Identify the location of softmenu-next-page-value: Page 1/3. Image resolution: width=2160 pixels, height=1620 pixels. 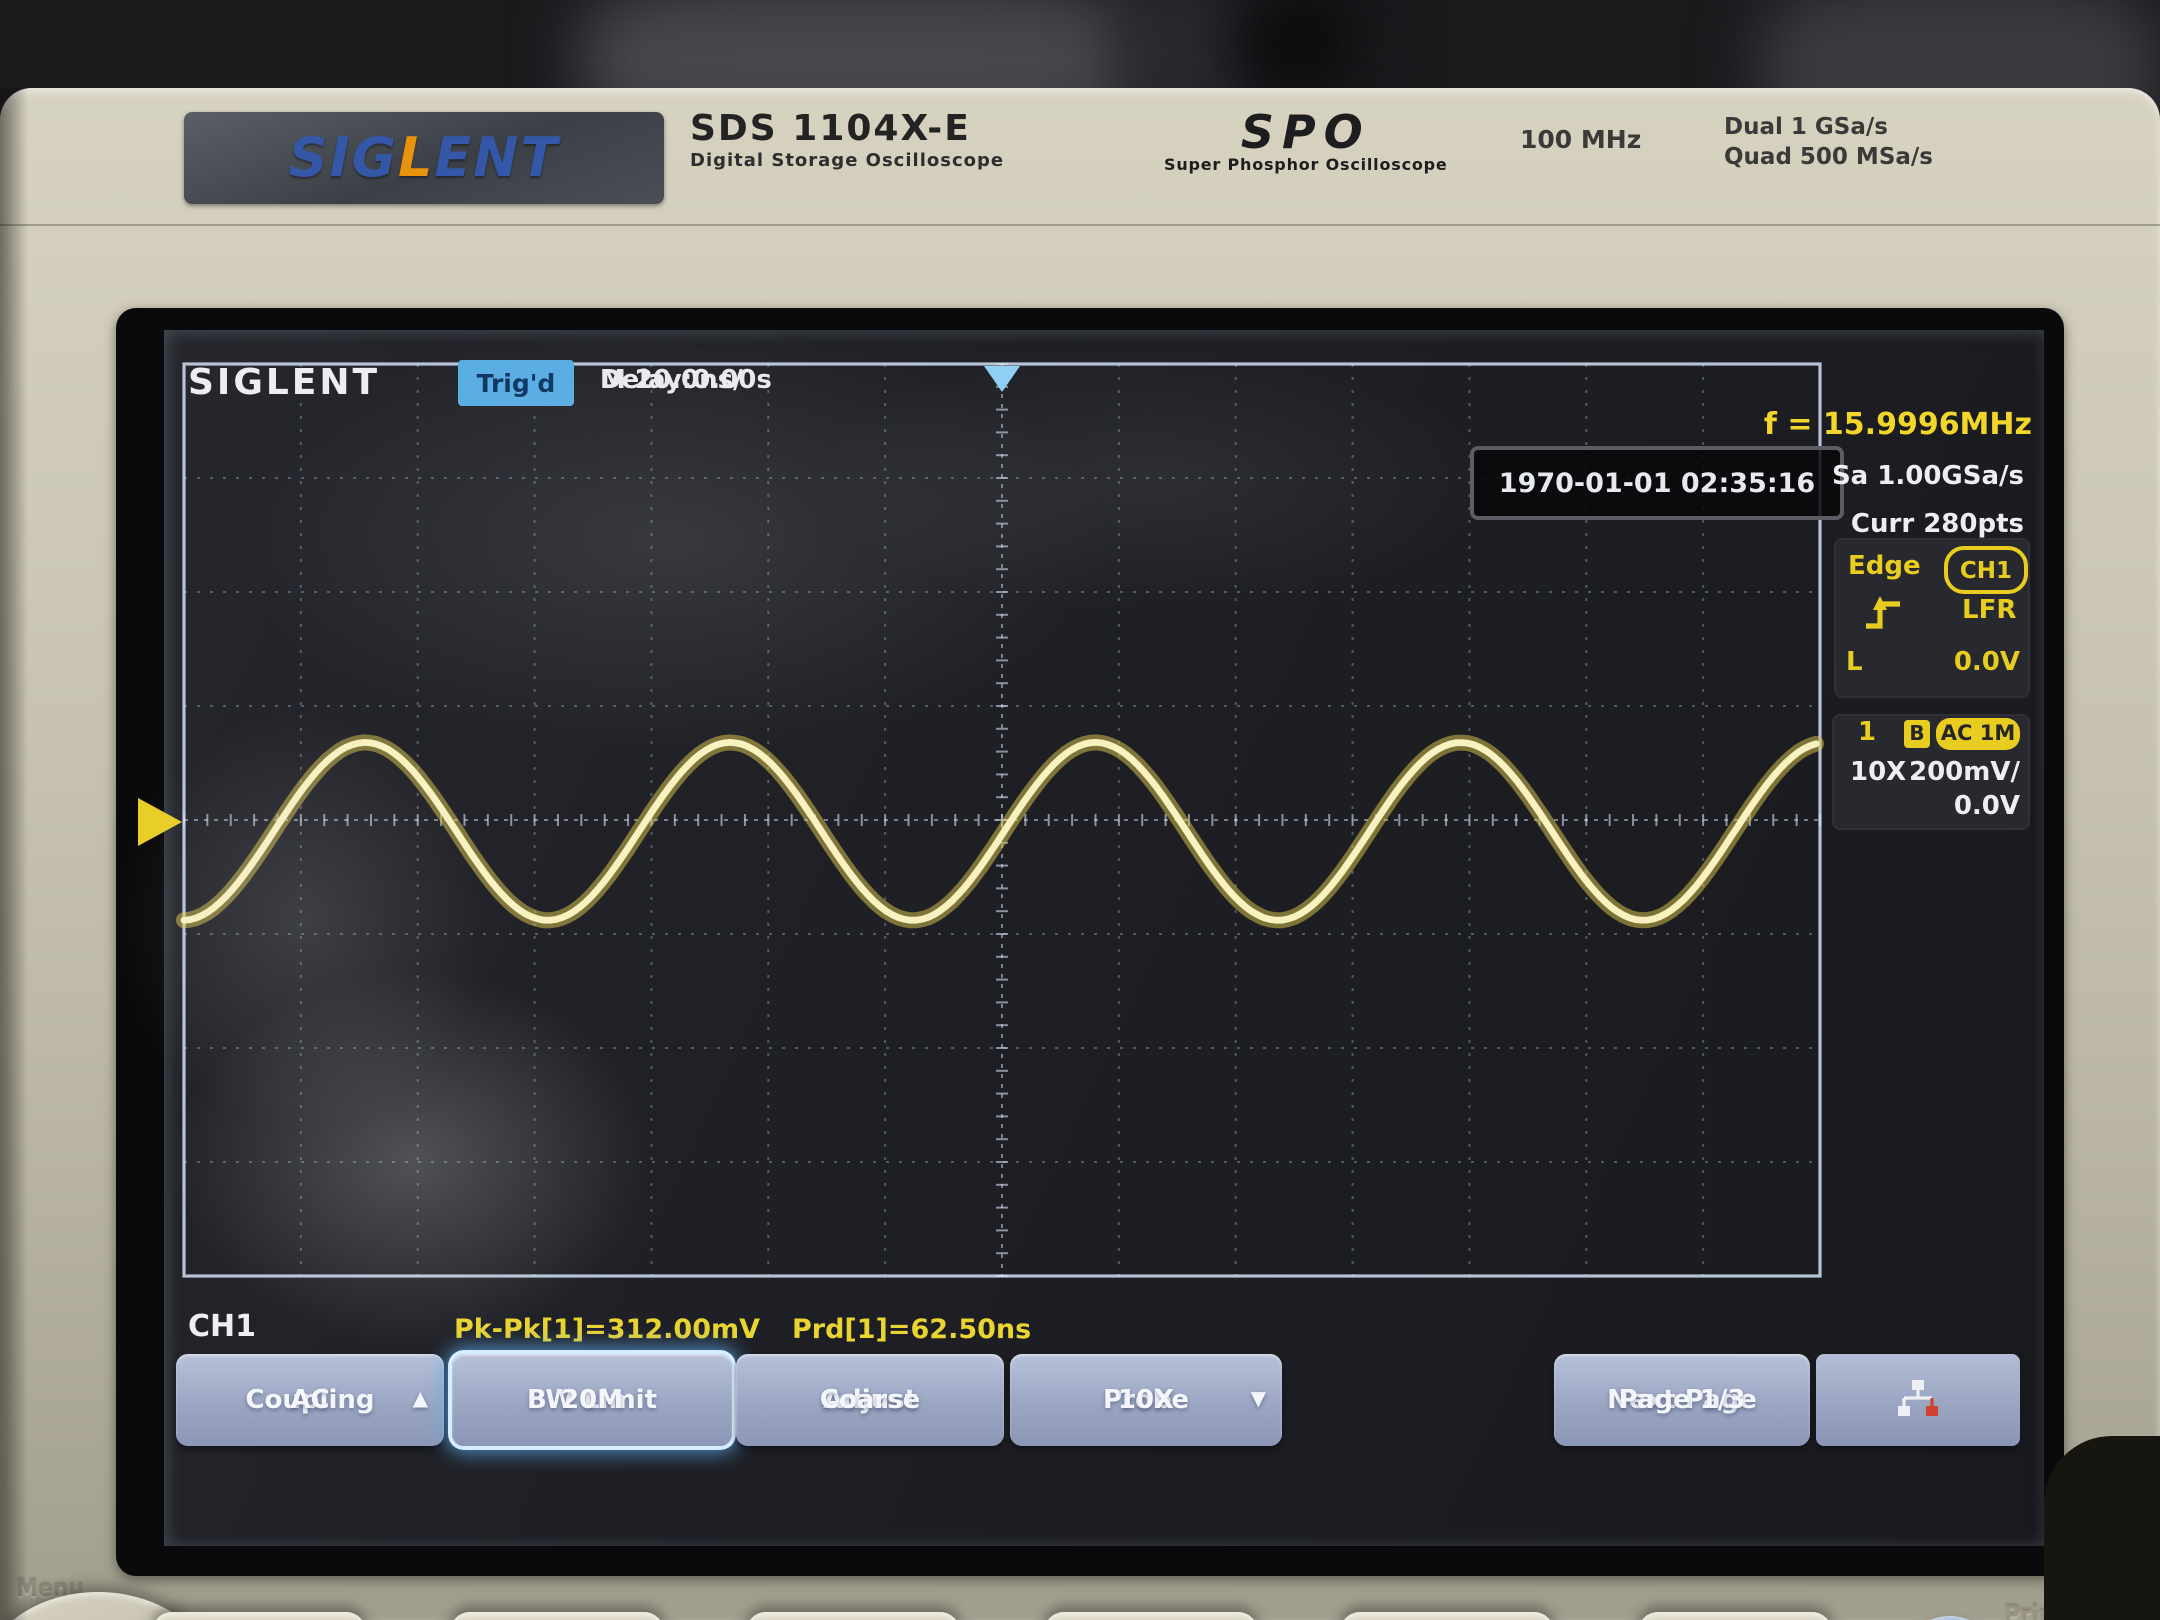
(1682, 1400).